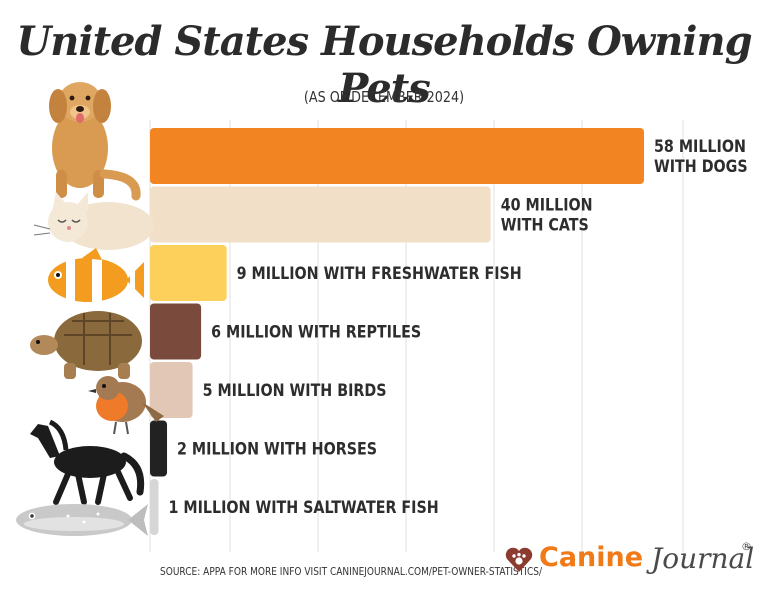 This screenshot has width=768, height=598. I want to click on bar-label-line: 2 MILLION WITH HORSES, so click(277, 448).